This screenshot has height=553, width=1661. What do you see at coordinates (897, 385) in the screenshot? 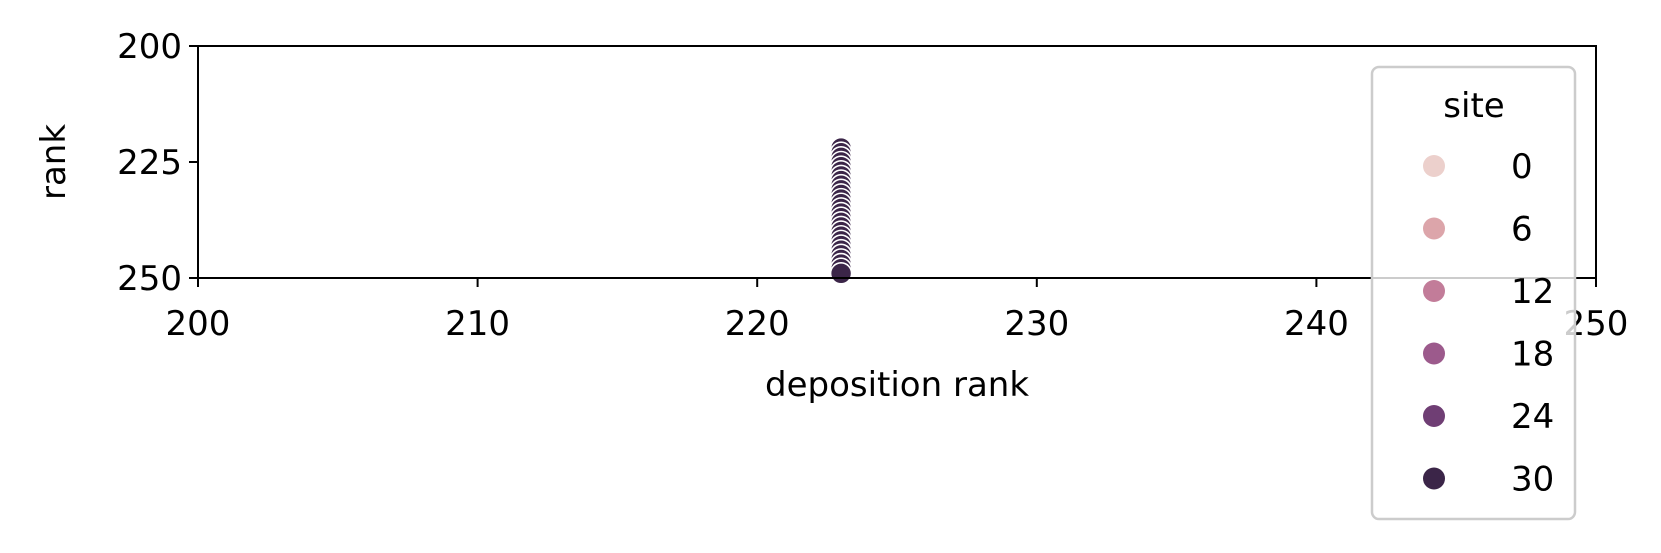
I see `x-axis-label: deposition rank` at bounding box center [897, 385].